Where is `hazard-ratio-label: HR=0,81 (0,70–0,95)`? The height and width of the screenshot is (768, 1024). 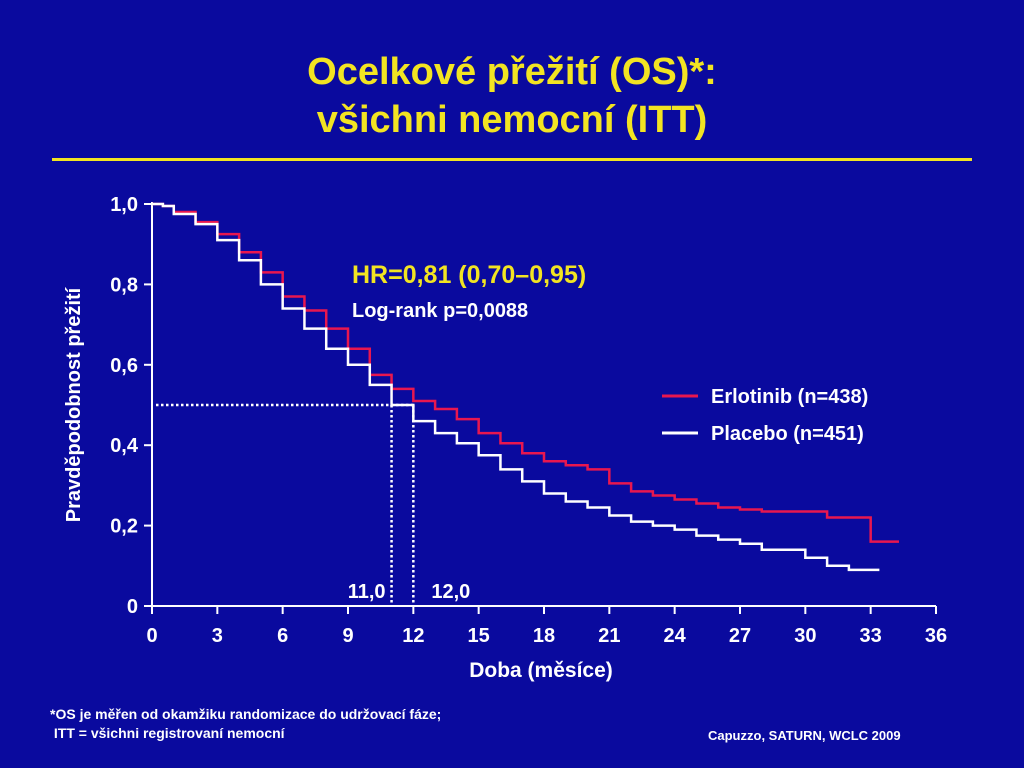
hazard-ratio-label: HR=0,81 (0,70–0,95) is located at coordinates (469, 275).